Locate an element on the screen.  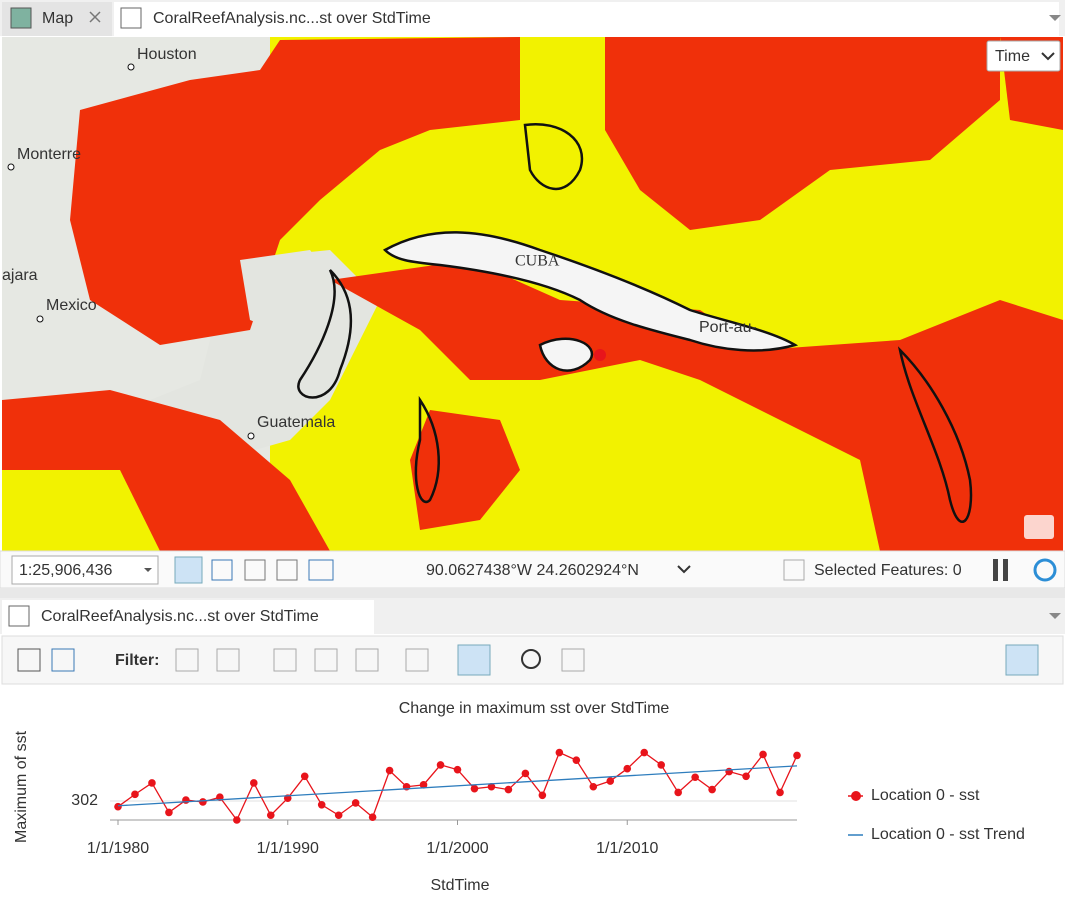
chart-toolbar is located at coordinates (532, 660).